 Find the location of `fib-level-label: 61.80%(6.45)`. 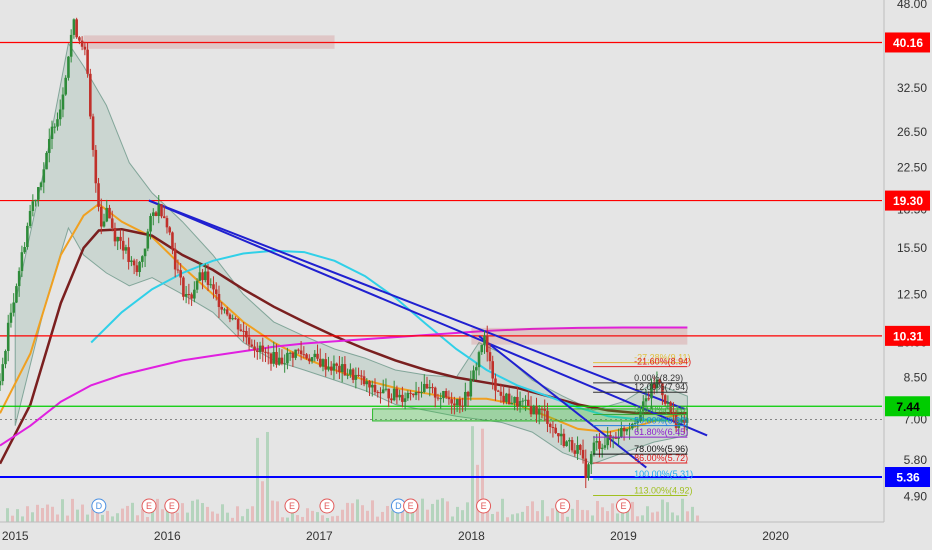

fib-level-label: 61.80%(6.45) is located at coordinates (661, 432).